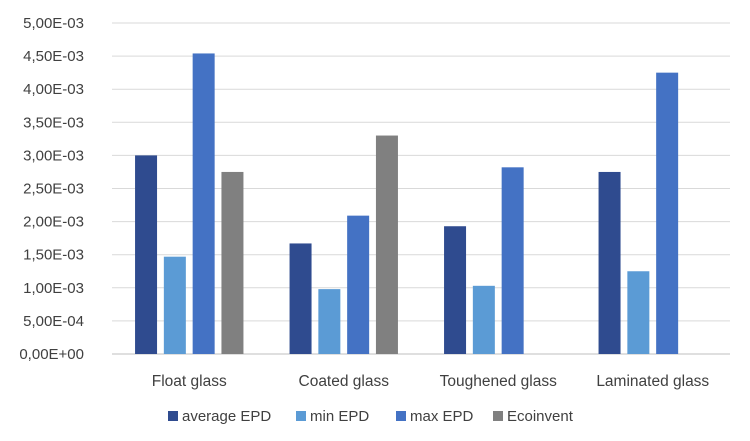  I want to click on legend-label: average EPD, so click(226, 416).